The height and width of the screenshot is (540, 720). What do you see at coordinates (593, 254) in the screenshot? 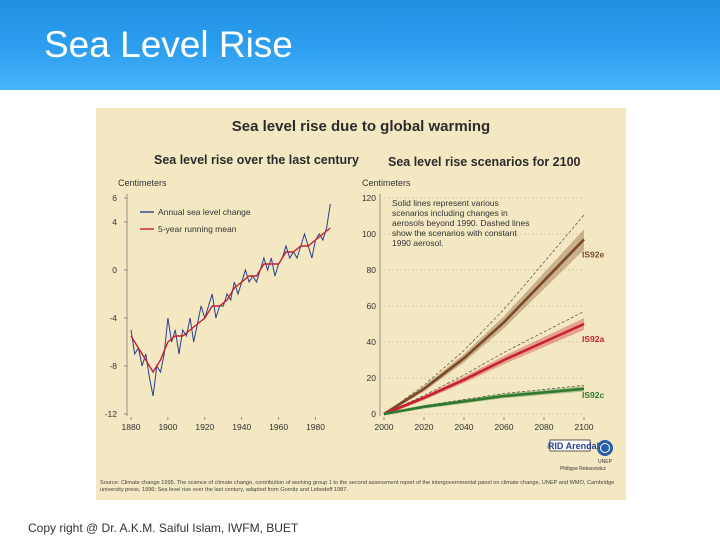
I see `right-series-label: IS92e` at bounding box center [593, 254].